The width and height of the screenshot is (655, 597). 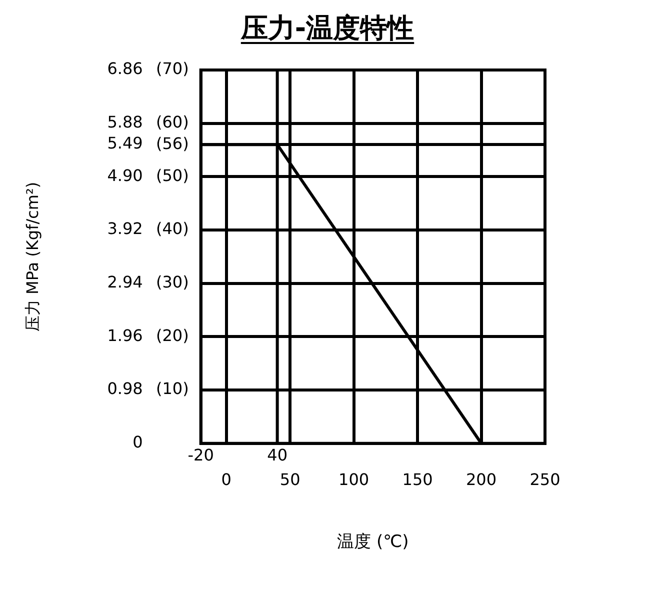 I want to click on y2-tick-label: (10), so click(x=172, y=388).